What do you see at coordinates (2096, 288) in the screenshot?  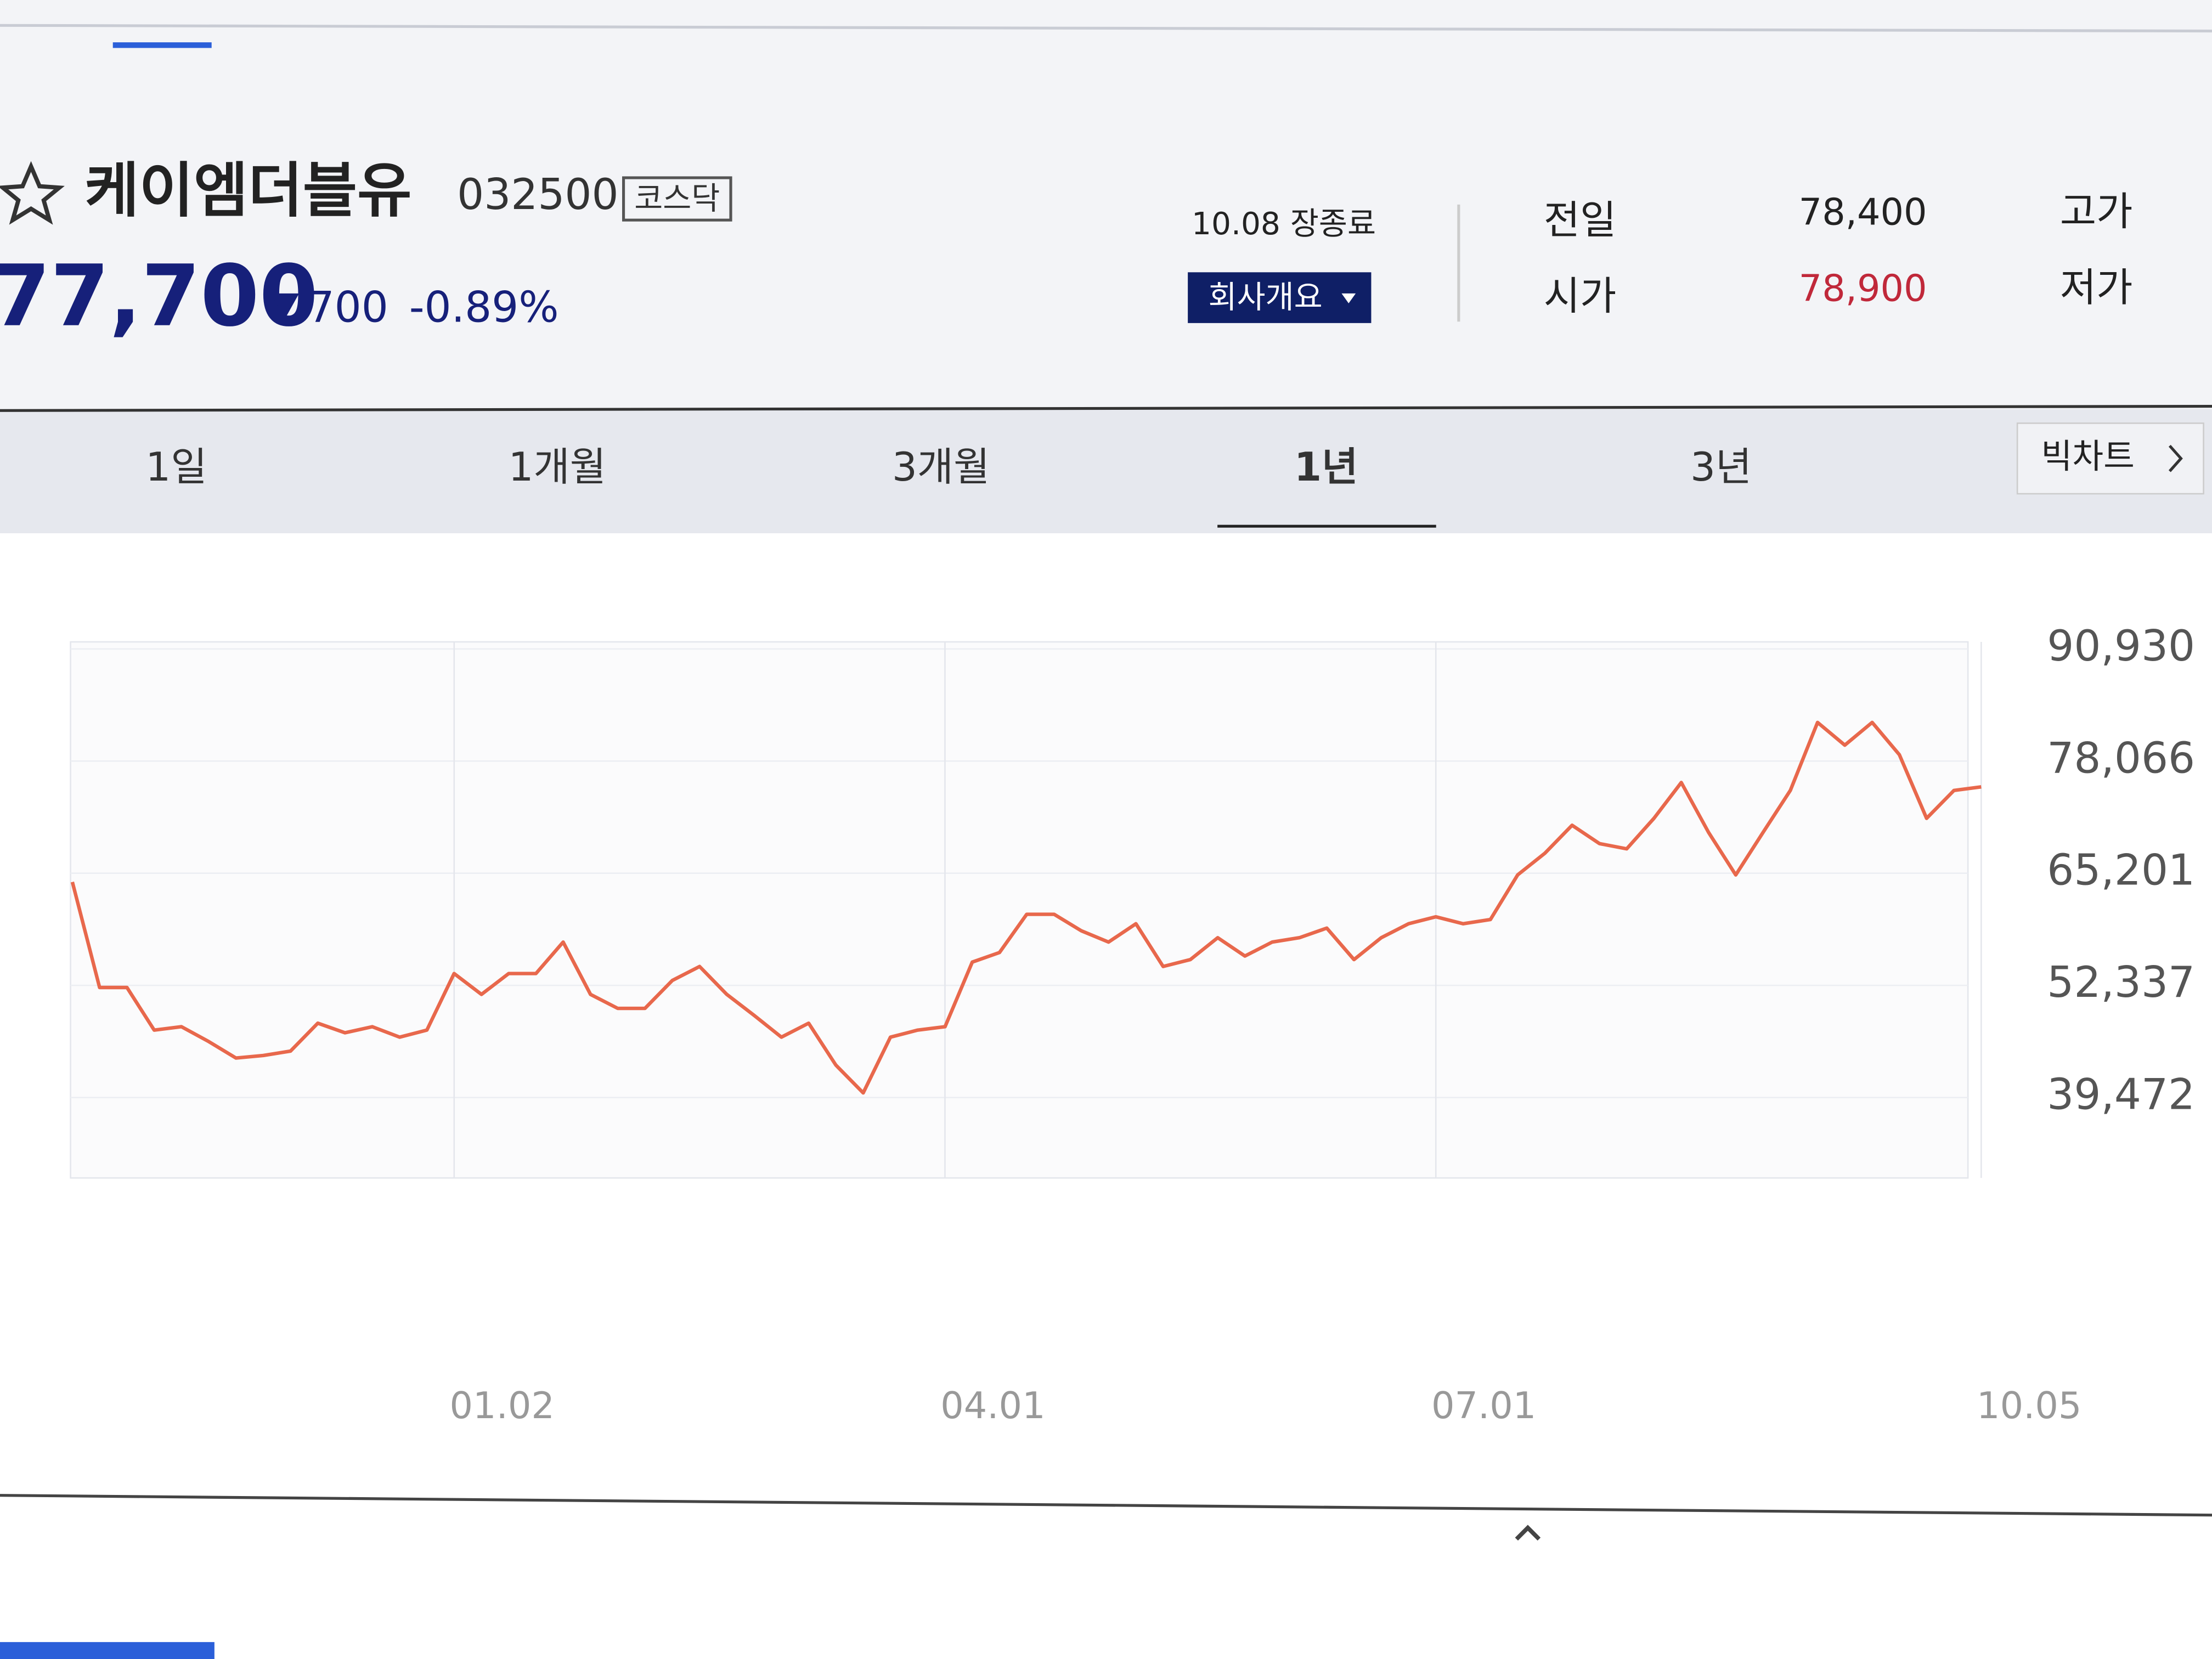 I see `quote-label: 저가` at bounding box center [2096, 288].